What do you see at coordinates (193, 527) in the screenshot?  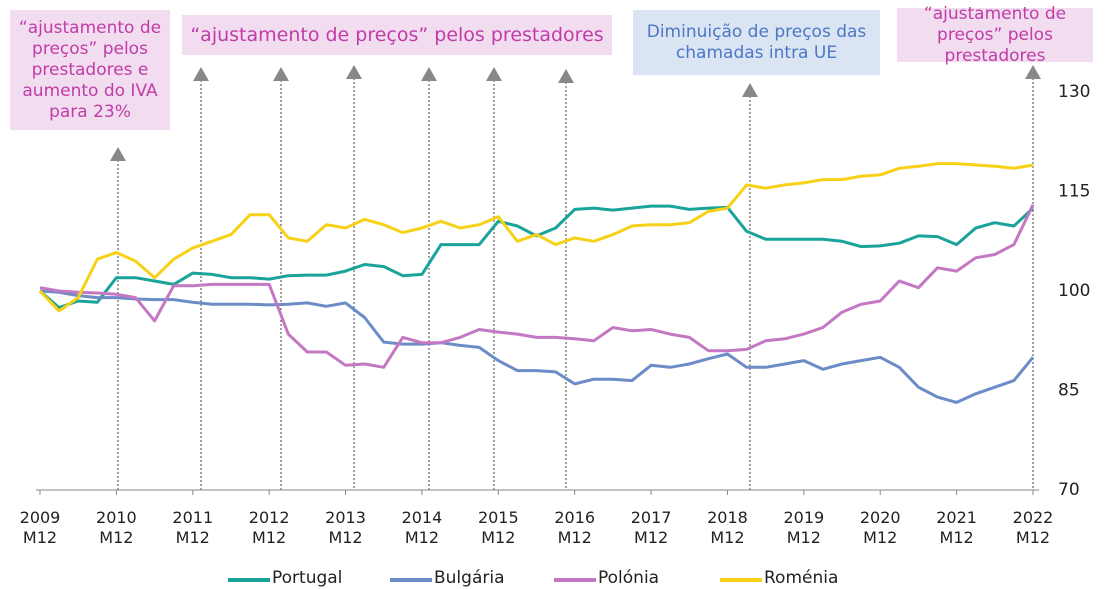 I see `x-tick-label: 2011 M12` at bounding box center [193, 527].